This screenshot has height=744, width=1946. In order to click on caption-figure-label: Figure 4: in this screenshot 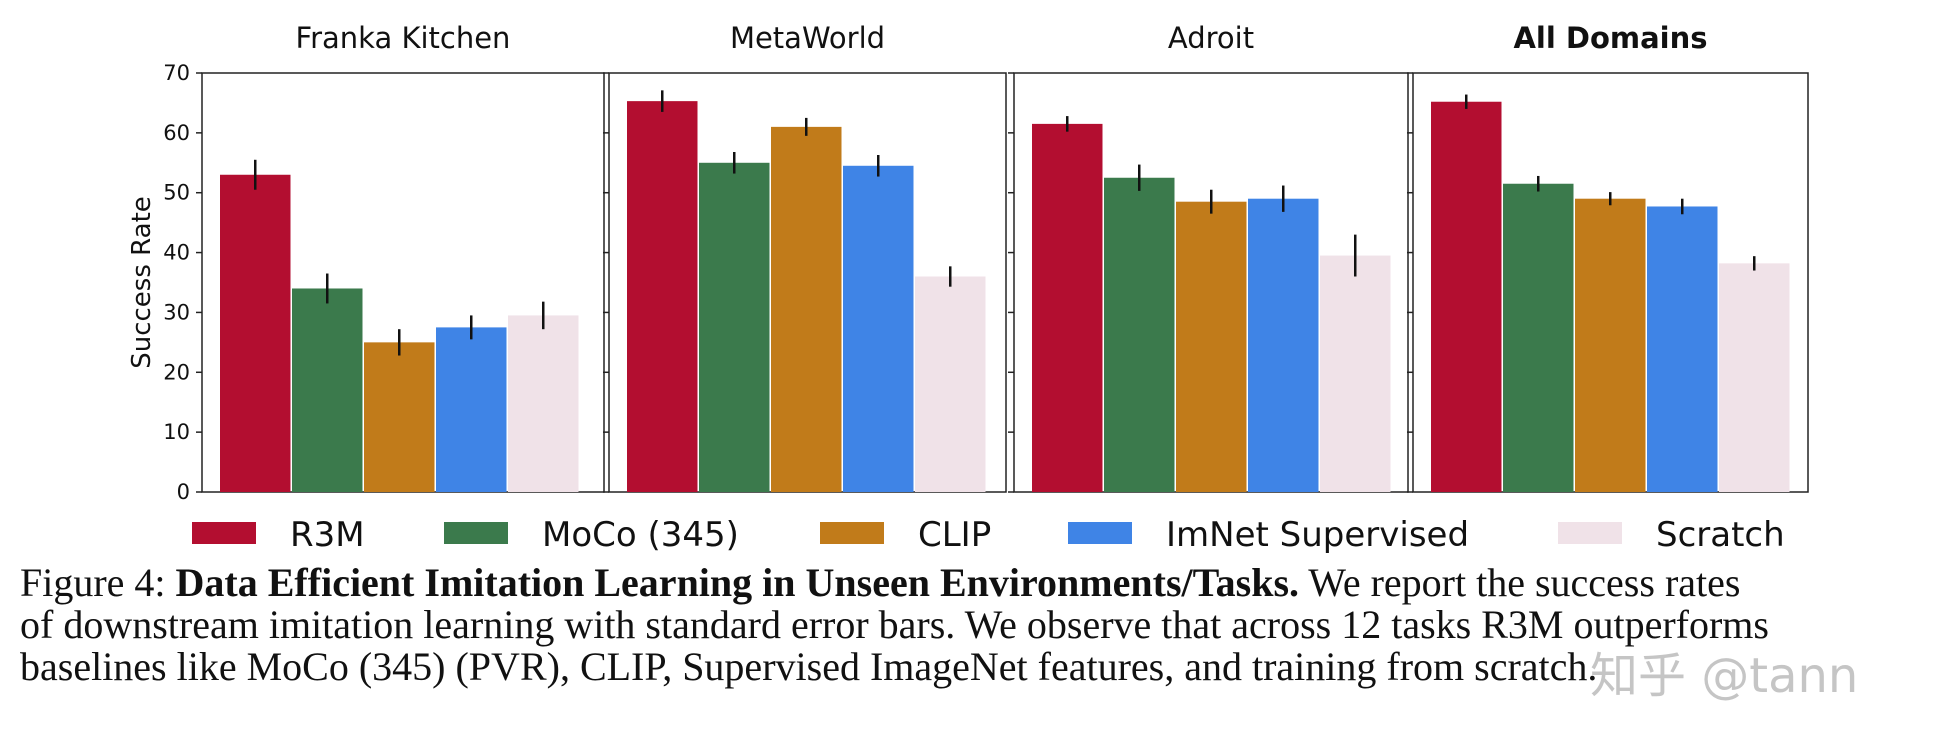, I will do `click(93, 582)`.